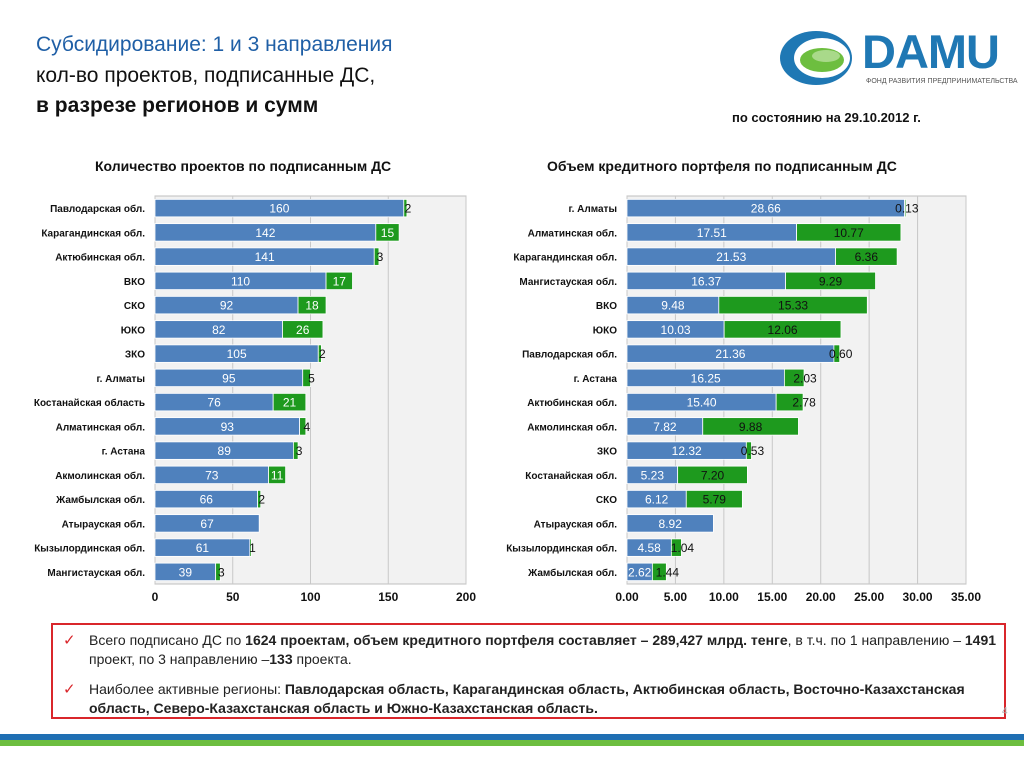 This screenshot has width=1024, height=768. I want to click on category-label: СКО, so click(134, 306).